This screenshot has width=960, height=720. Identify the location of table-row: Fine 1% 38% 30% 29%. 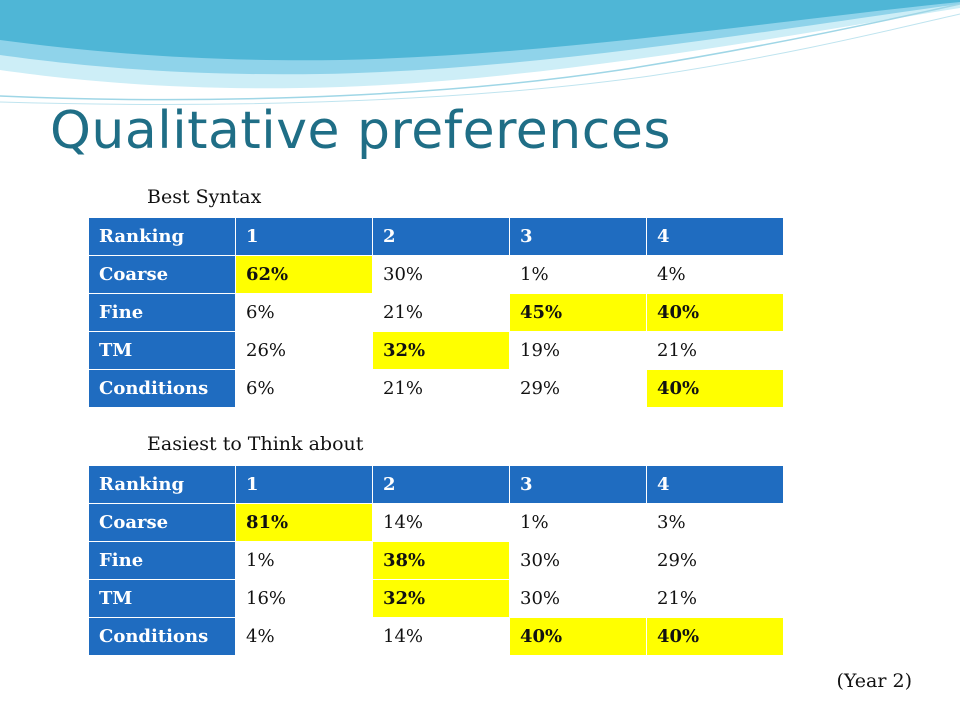
(436, 560).